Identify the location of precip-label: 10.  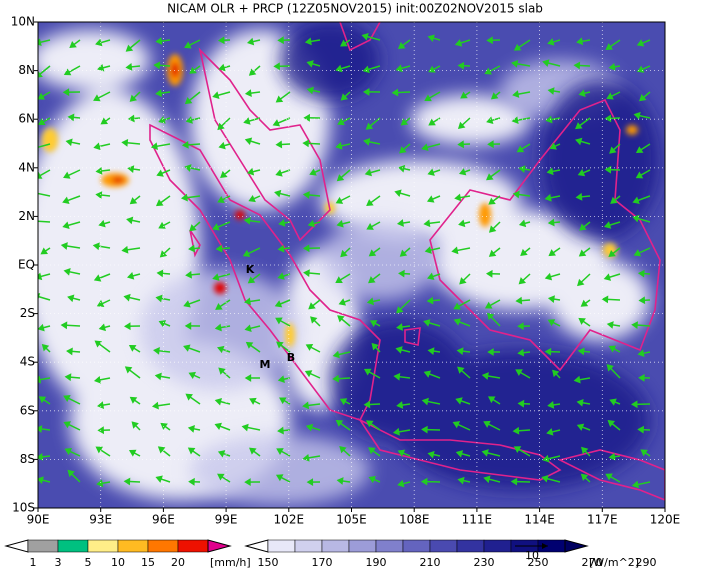
(118, 562).